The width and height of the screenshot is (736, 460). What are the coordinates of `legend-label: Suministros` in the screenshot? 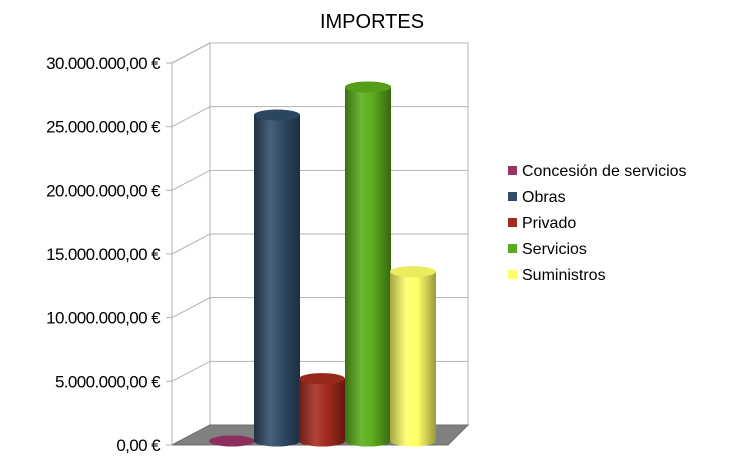 It's located at (564, 275).